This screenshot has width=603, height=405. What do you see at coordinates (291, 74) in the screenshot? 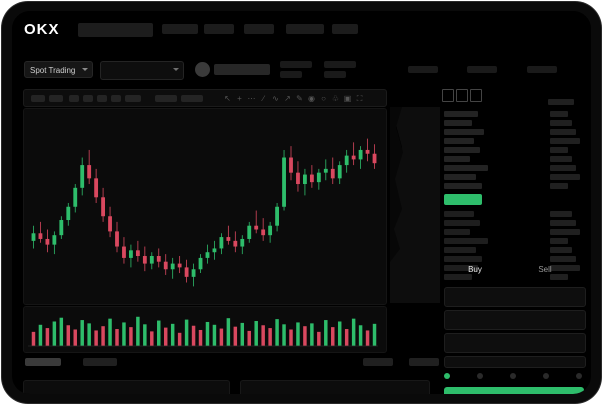
I see `stat-last-price-sub` at bounding box center [291, 74].